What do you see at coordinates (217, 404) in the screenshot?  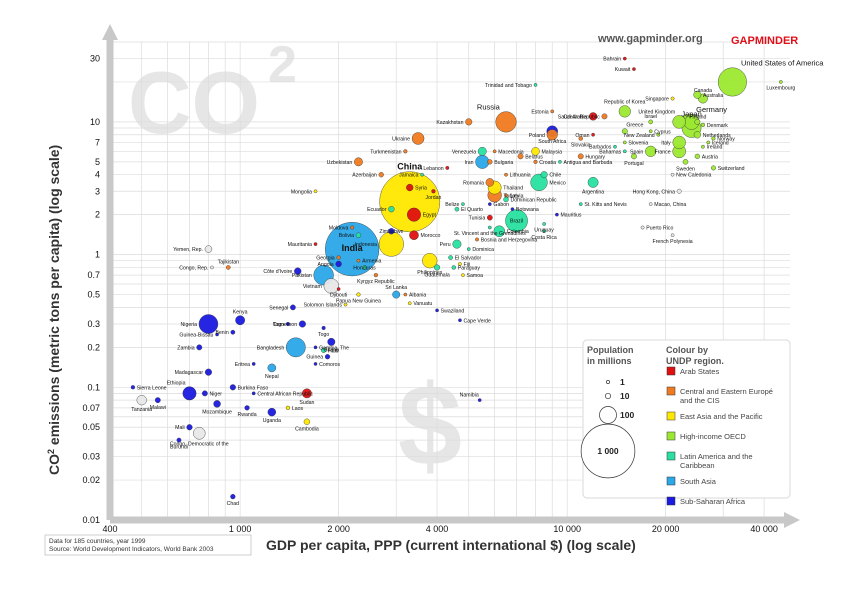 I see `bubble-mozambique` at bounding box center [217, 404].